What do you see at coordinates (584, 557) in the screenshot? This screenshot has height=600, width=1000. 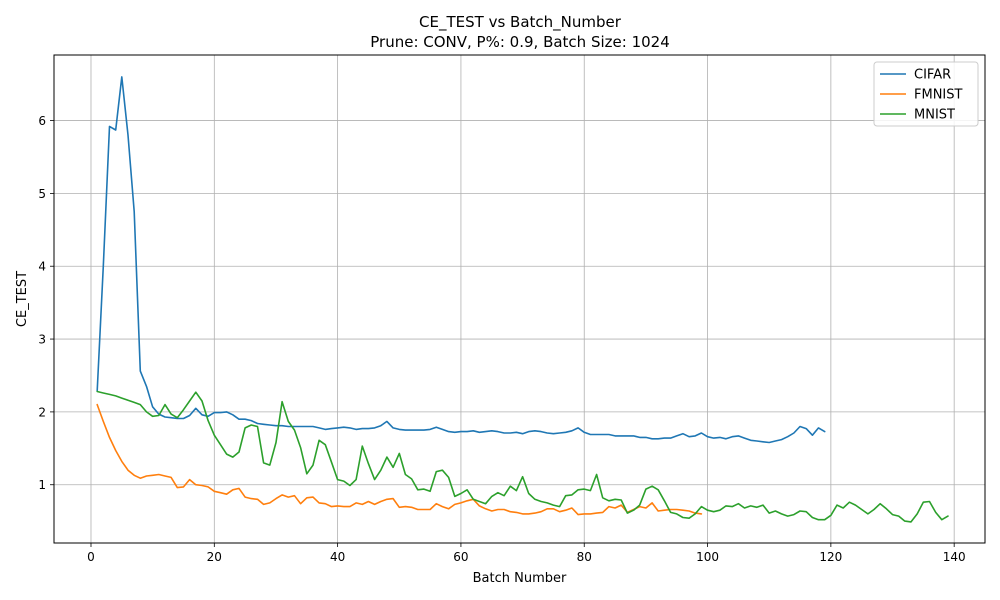 I see `x-tick-label: 80` at bounding box center [584, 557].